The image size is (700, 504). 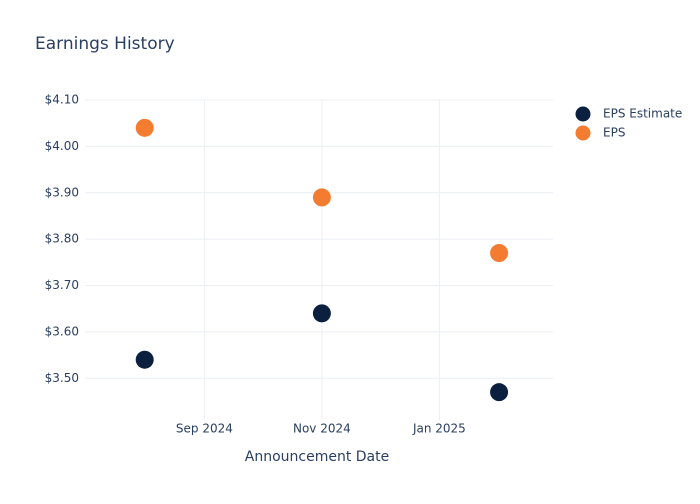 I want to click on x-axis-label: Announcement Date, so click(x=317, y=457).